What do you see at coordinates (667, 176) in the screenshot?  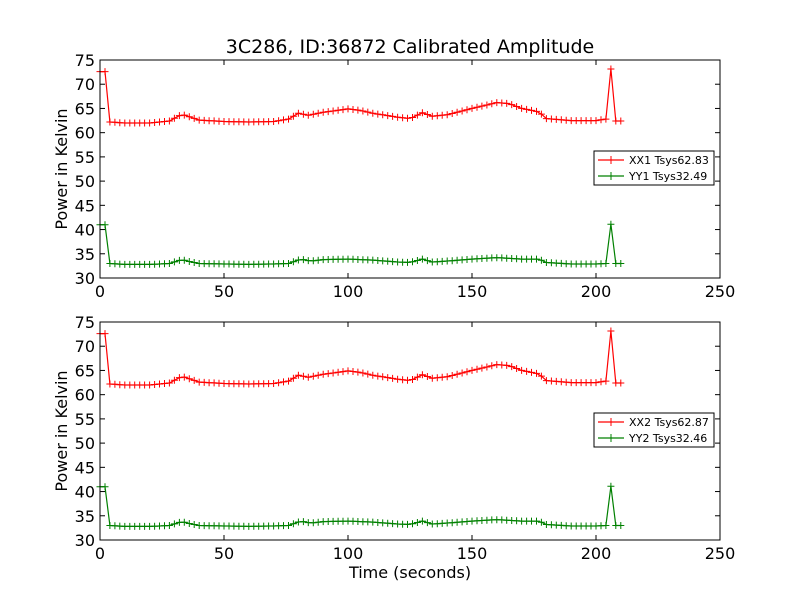 I see `legend-label: YY1 Tsys32.49` at bounding box center [667, 176].